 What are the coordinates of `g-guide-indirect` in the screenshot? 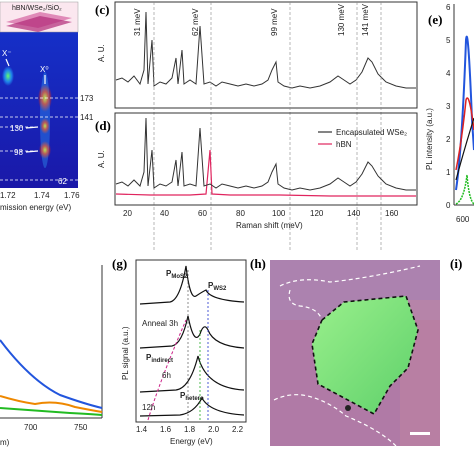 It's located at (167, 370).